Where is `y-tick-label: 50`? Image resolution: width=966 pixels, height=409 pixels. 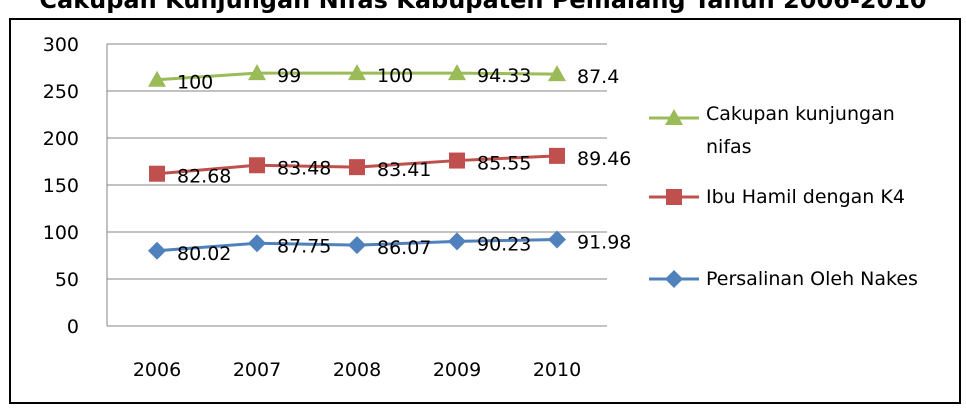
y-tick-label: 50 is located at coordinates (67, 280).